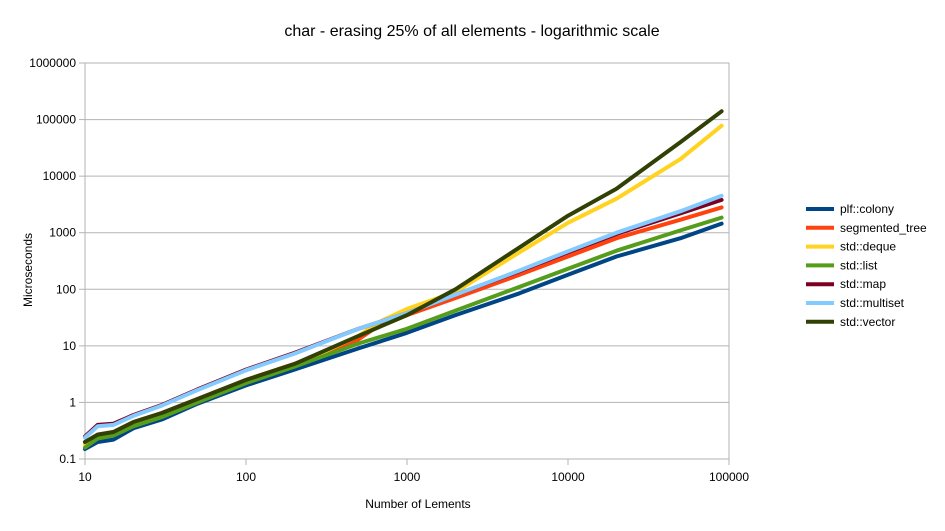 The image size is (945, 531). What do you see at coordinates (246, 477) in the screenshot?
I see `x-tick-label: 100` at bounding box center [246, 477].